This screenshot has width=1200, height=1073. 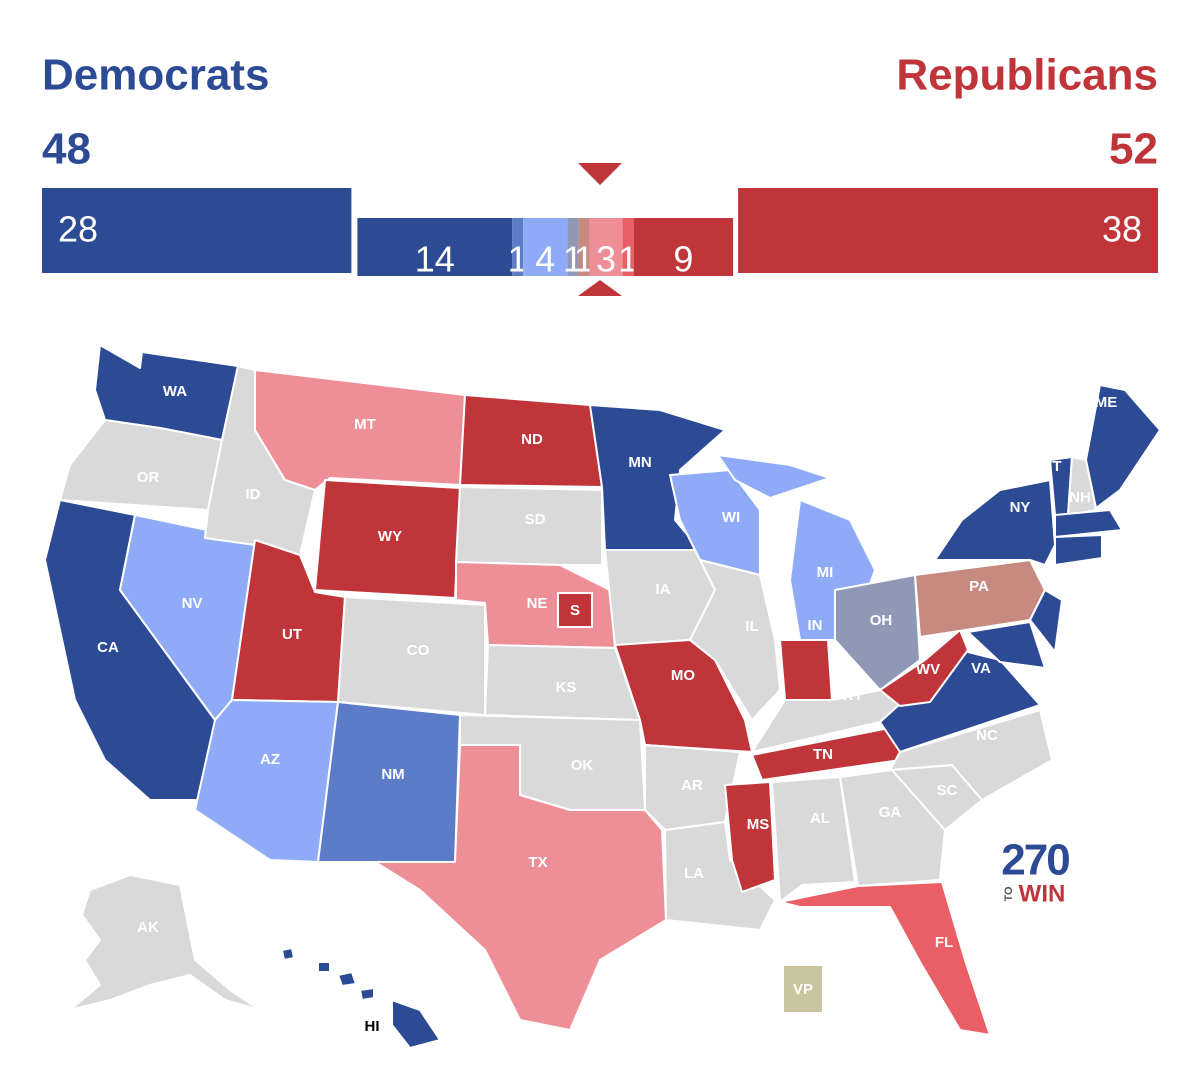 I want to click on state-label: WA, so click(x=175, y=391).